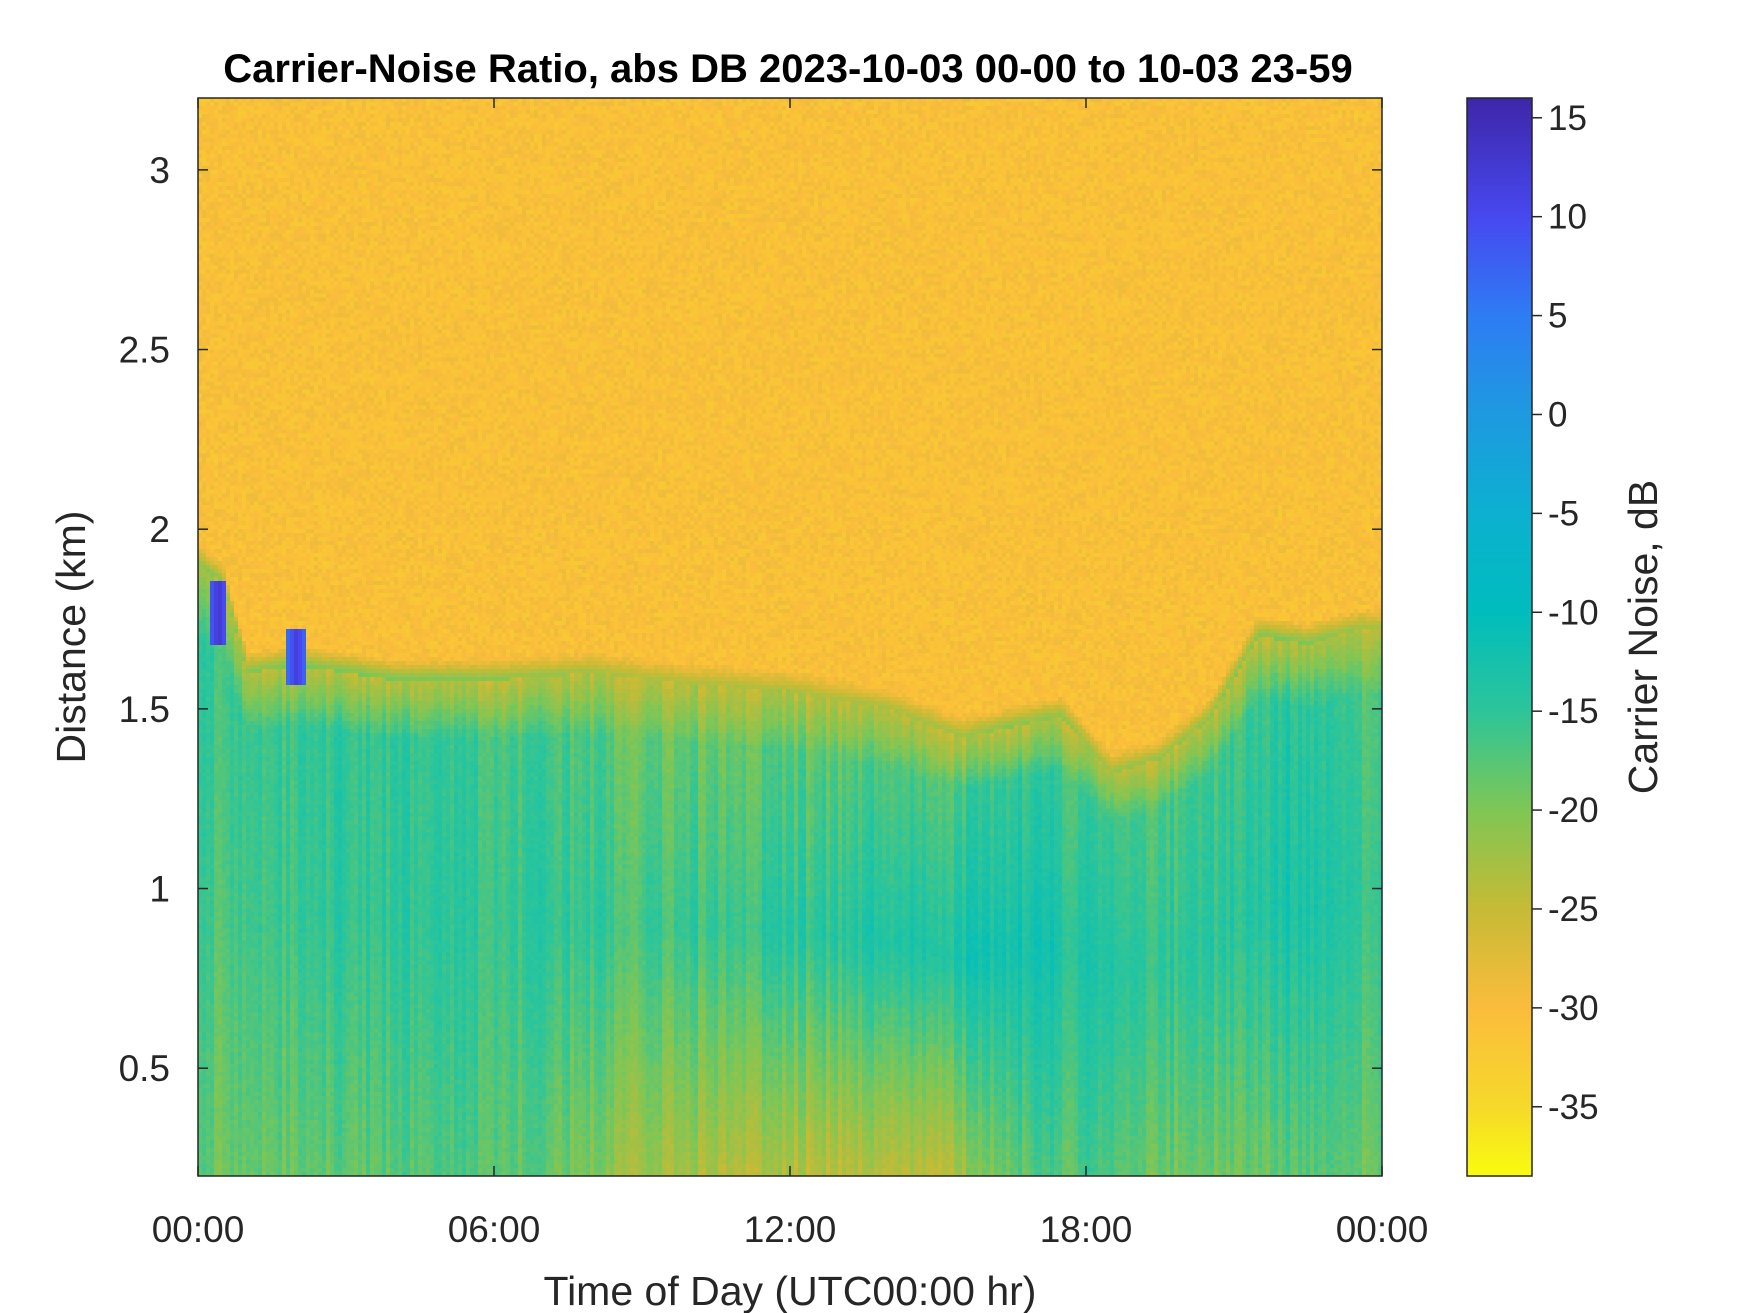  Describe the element at coordinates (790, 1229) in the screenshot. I see `x-tick-label: 12:00` at that location.